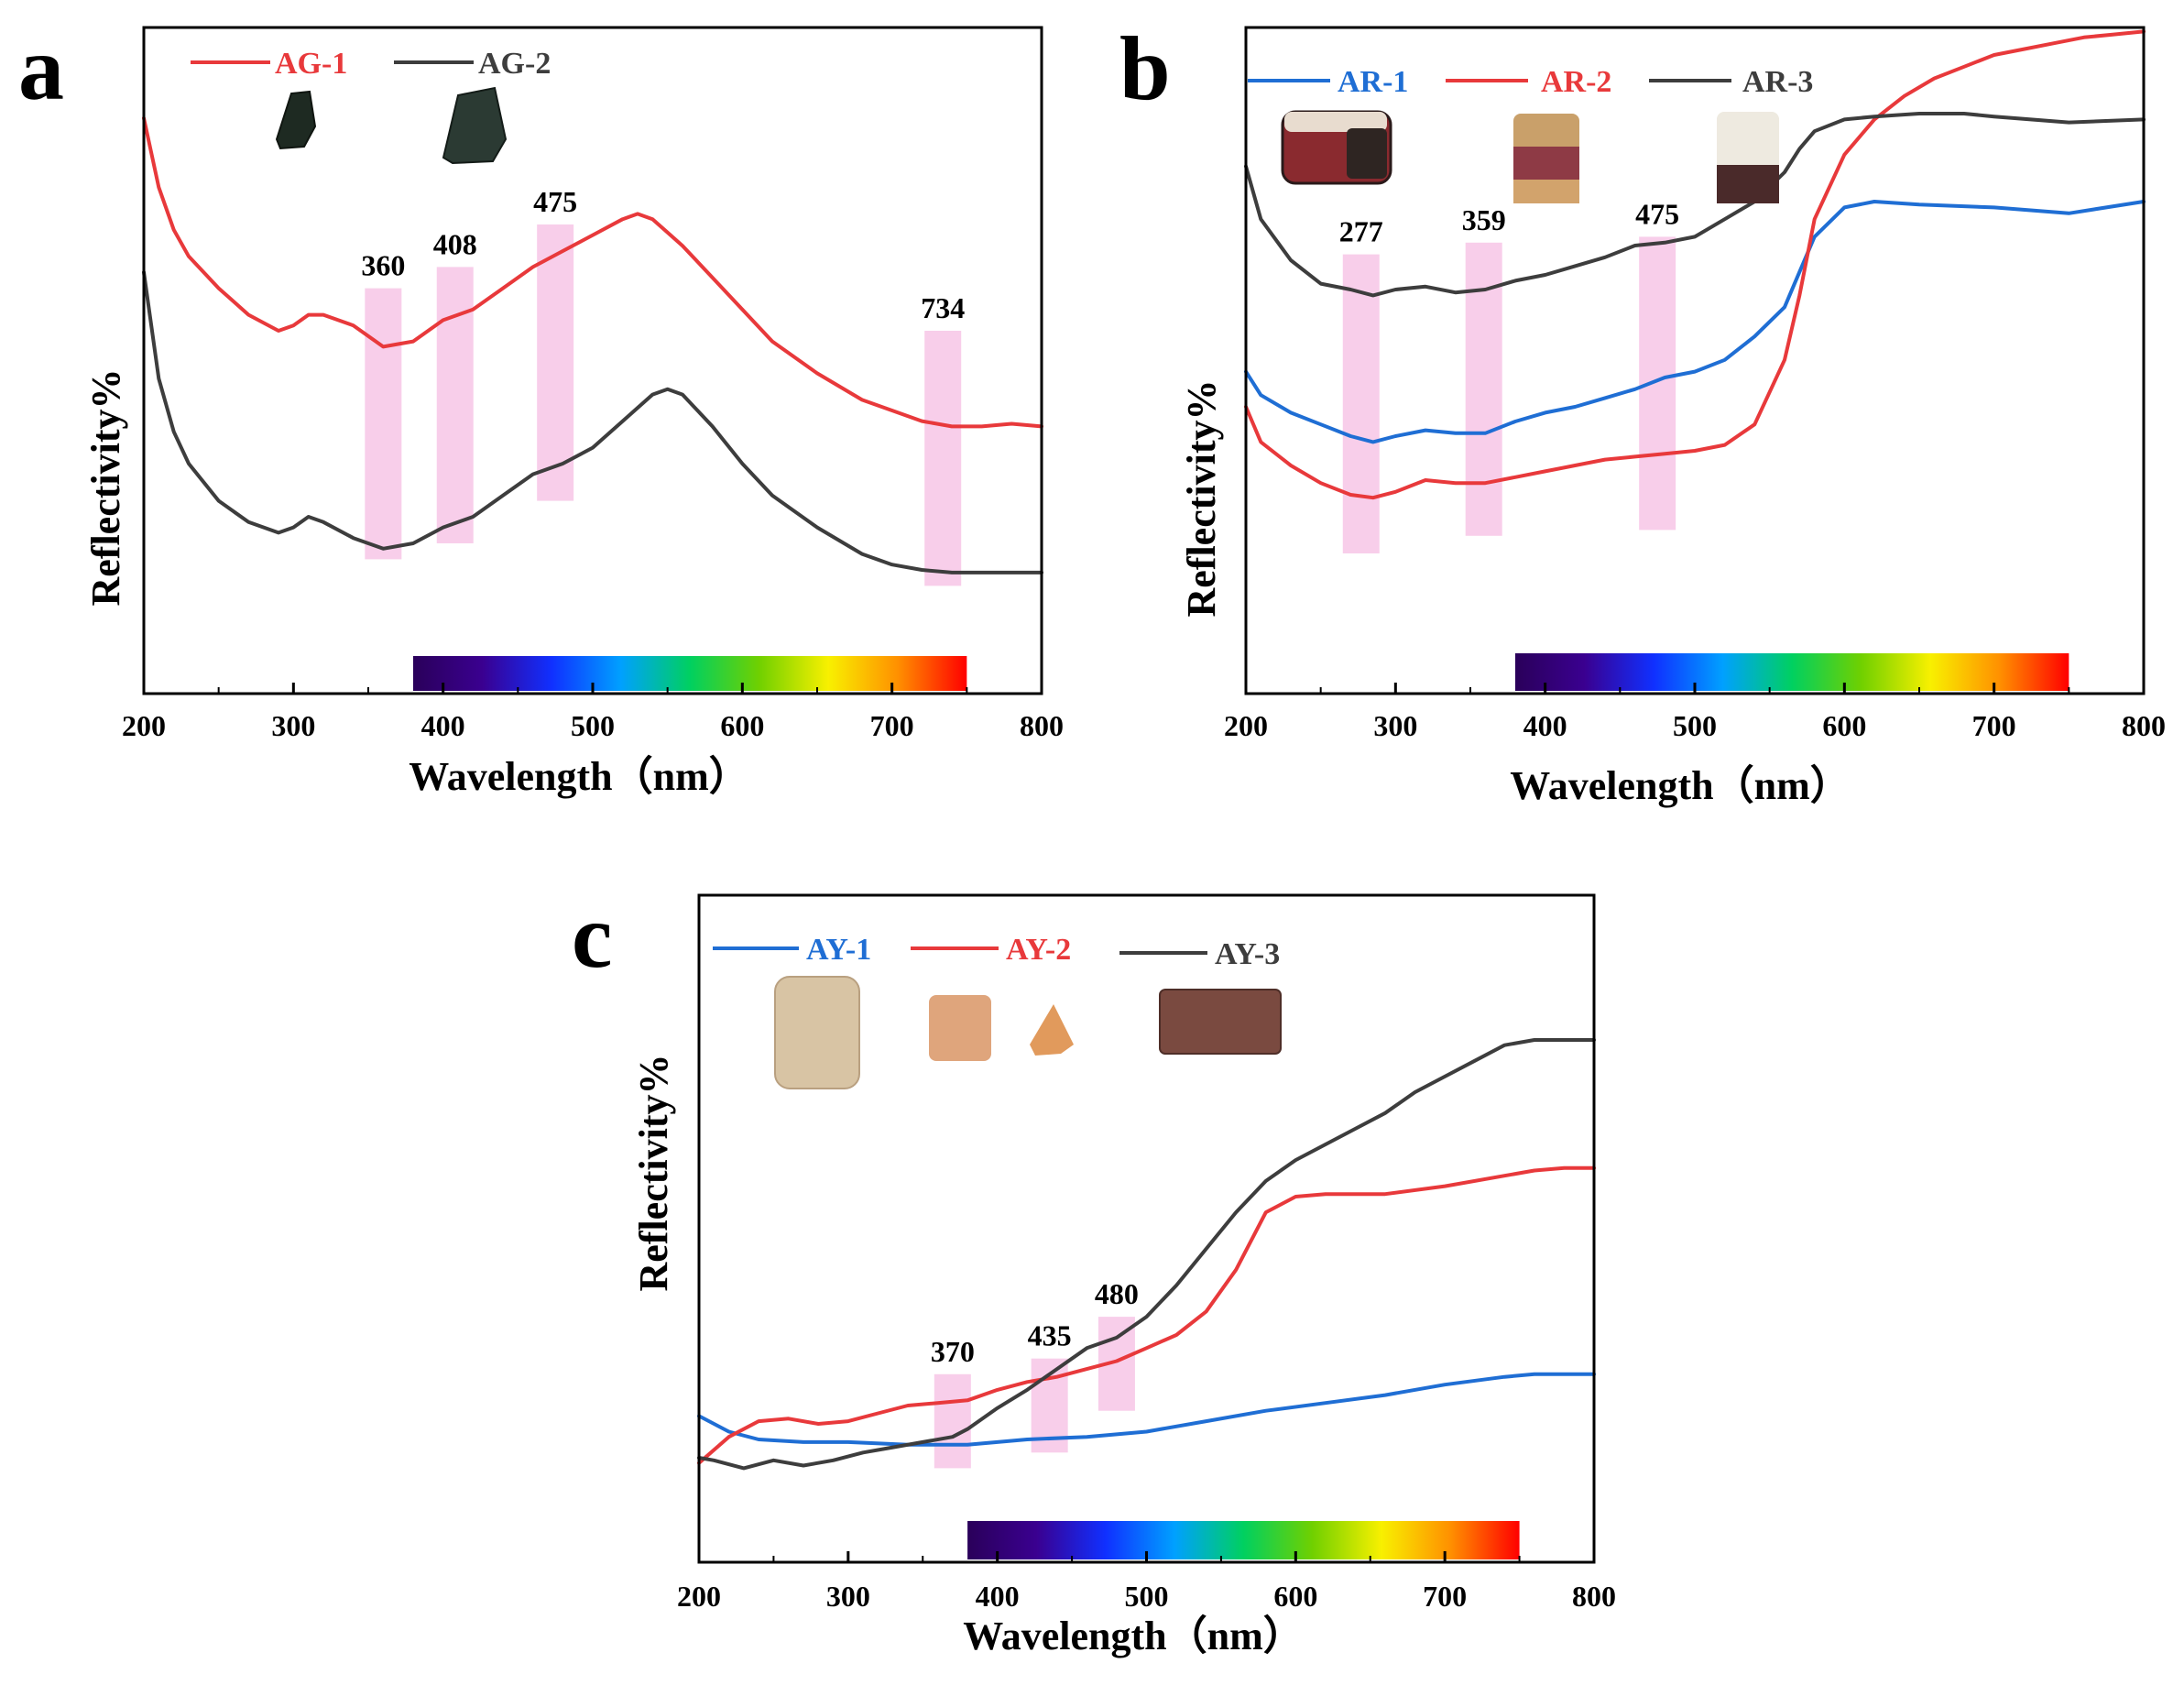 This screenshot has width=2184, height=1685. Describe the element at coordinates (1042, 725) in the screenshot. I see `x-tick-label-a-800: 800` at that location.